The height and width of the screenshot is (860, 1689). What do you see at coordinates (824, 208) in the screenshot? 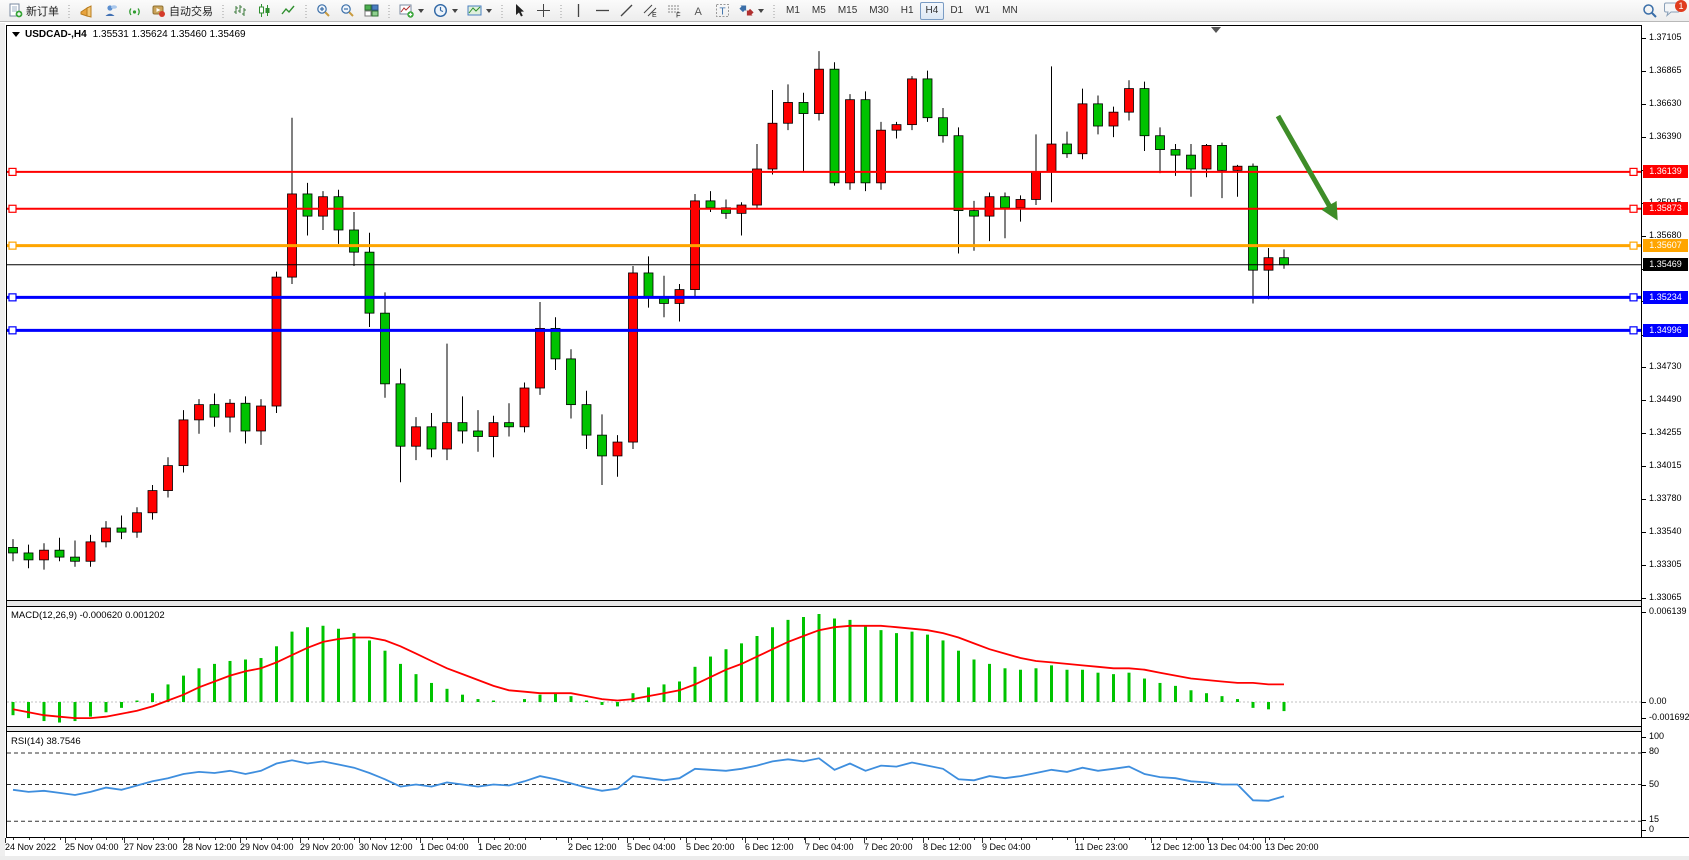
I see `horizontal-line-1.35873` at bounding box center [824, 208].